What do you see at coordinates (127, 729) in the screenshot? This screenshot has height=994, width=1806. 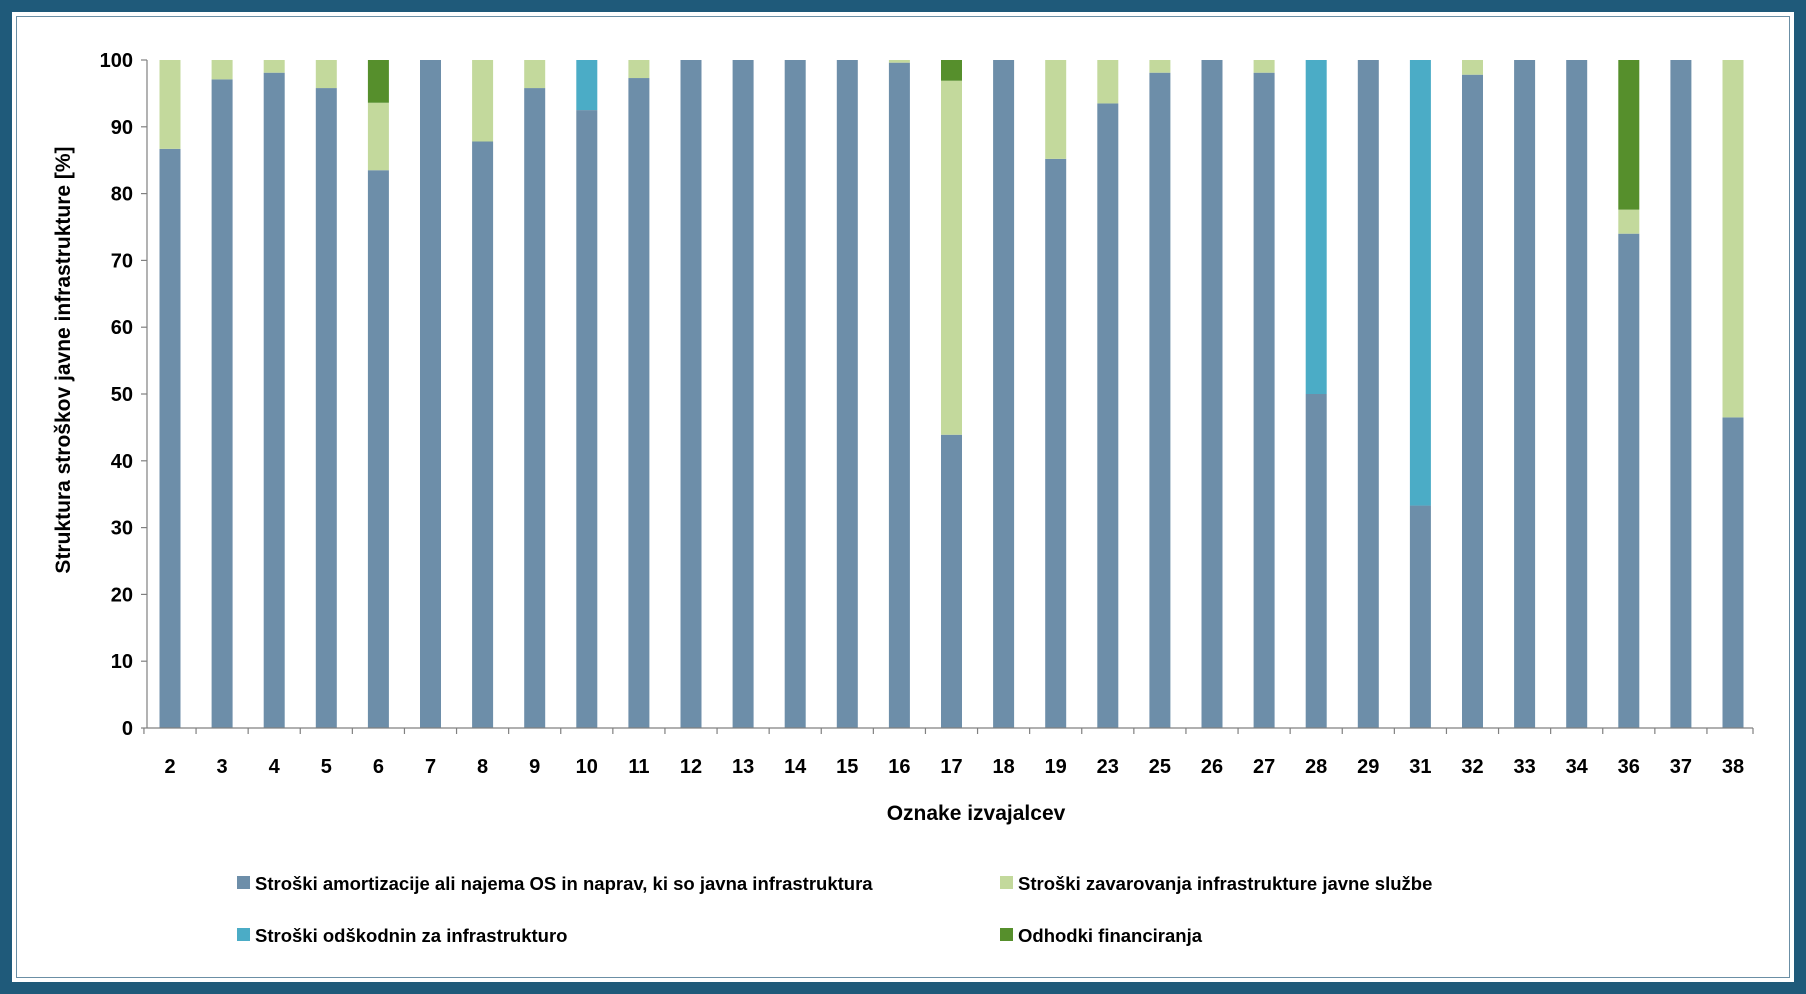 I see `y-tick-label: 0` at bounding box center [127, 729].